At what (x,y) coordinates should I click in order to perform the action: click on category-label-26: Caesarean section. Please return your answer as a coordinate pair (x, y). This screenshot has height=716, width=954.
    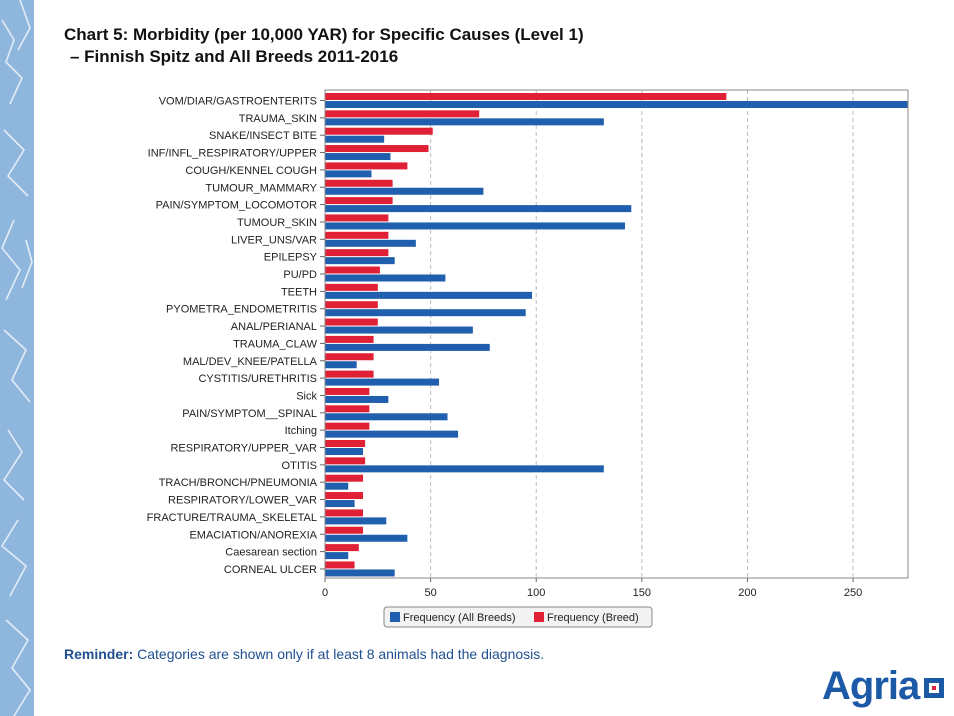
    Looking at the image, I should click on (271, 553).